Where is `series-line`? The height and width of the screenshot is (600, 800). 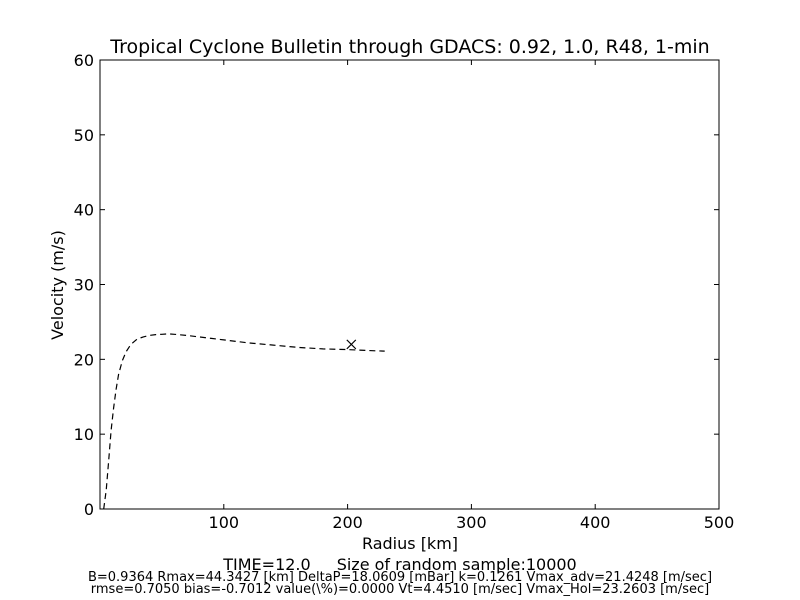
series-line is located at coordinates (244, 421).